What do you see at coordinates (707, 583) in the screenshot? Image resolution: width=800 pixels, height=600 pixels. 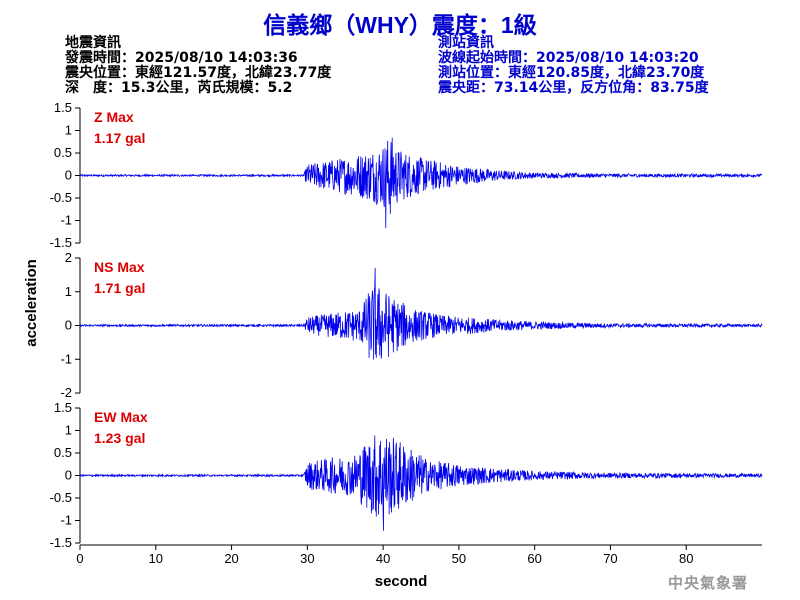 I see `agency-name: 中央氣象署` at bounding box center [707, 583].